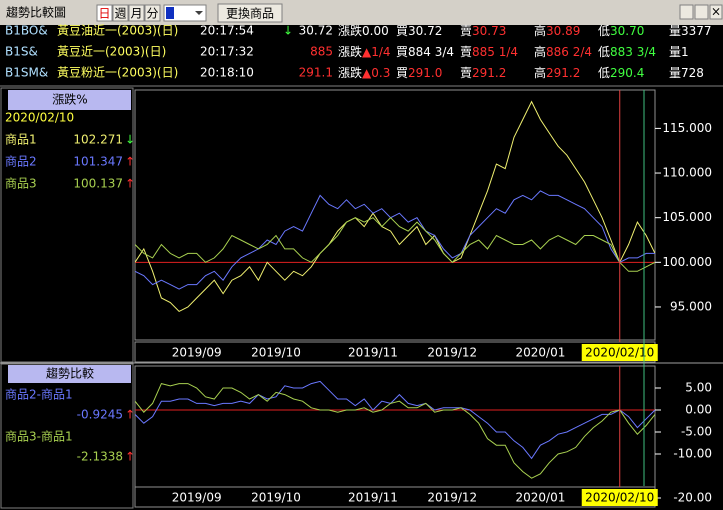 This screenshot has height=510, width=723. I want to click on field-value: 1, so click(685, 52).